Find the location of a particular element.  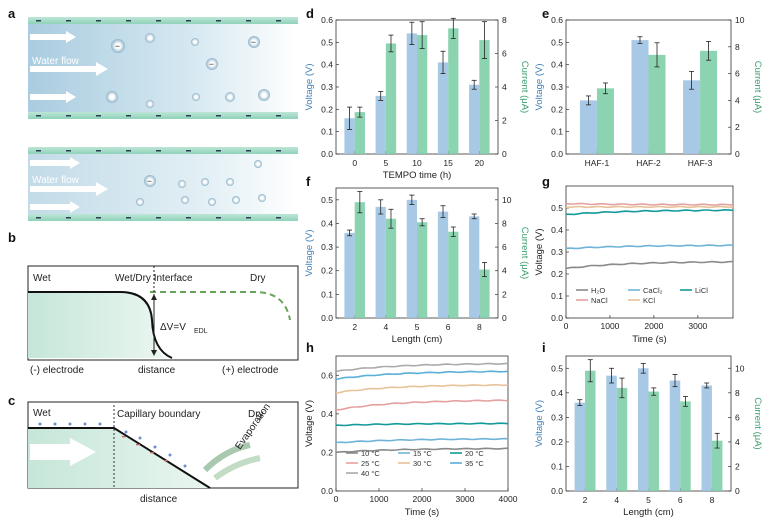

water-flow-label: Water flow is located at coordinates (56, 61).